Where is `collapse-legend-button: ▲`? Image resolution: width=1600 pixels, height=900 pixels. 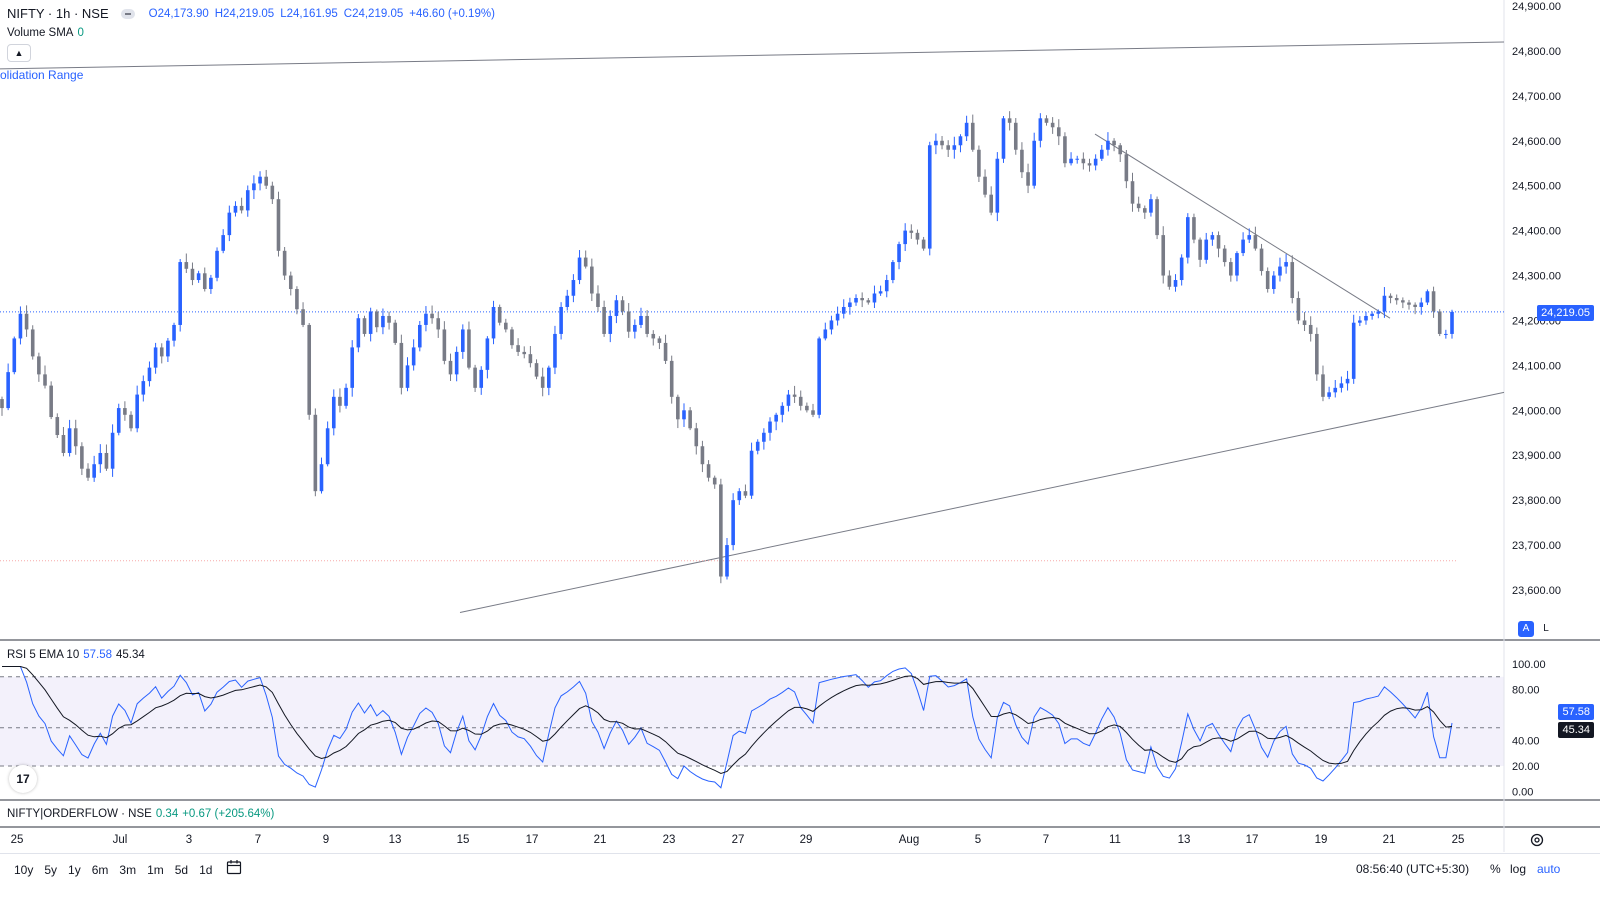
collapse-legend-button: ▲ is located at coordinates (19, 53).